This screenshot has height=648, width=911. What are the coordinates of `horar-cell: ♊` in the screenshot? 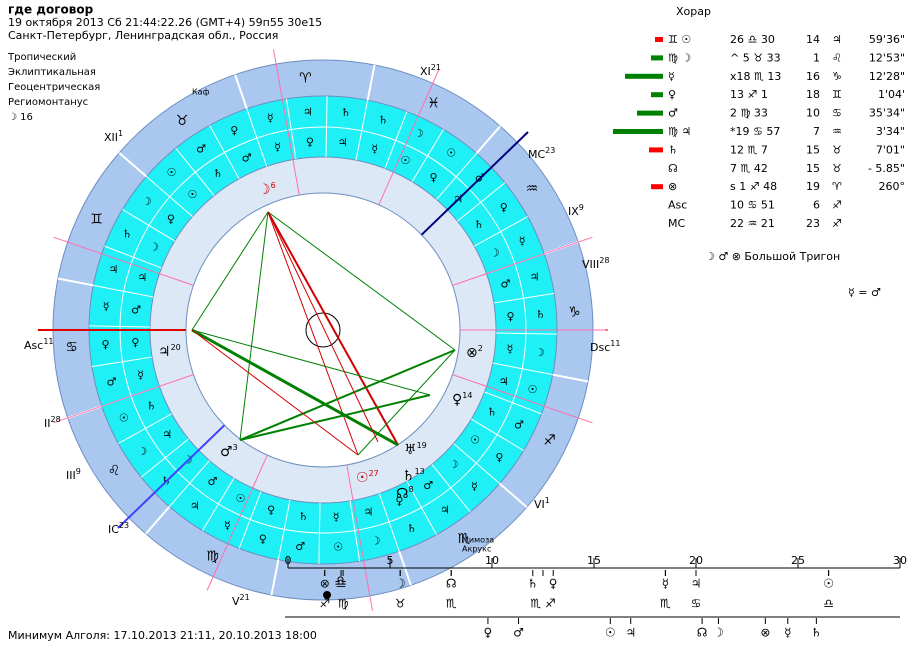 It's located at (837, 94).